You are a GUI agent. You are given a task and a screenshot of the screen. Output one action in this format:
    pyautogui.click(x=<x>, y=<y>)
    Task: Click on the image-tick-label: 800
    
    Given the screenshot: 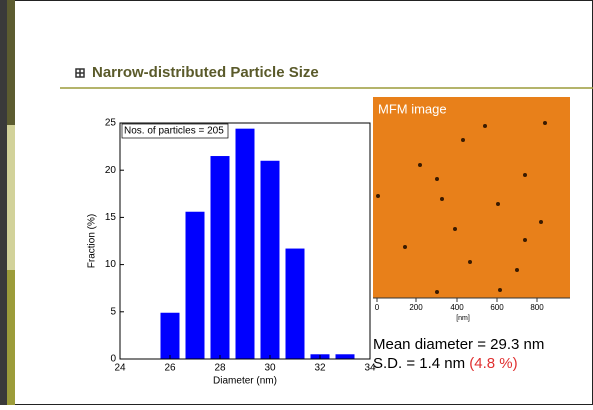 What is the action you would take?
    pyautogui.click(x=537, y=307)
    